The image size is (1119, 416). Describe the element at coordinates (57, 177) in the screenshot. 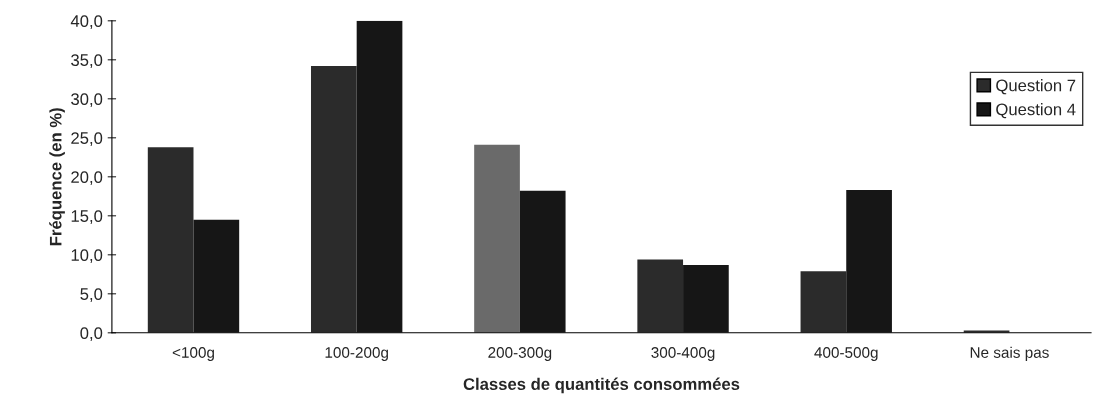

I see `y-axis-title: Fréquence (en %)` at that location.